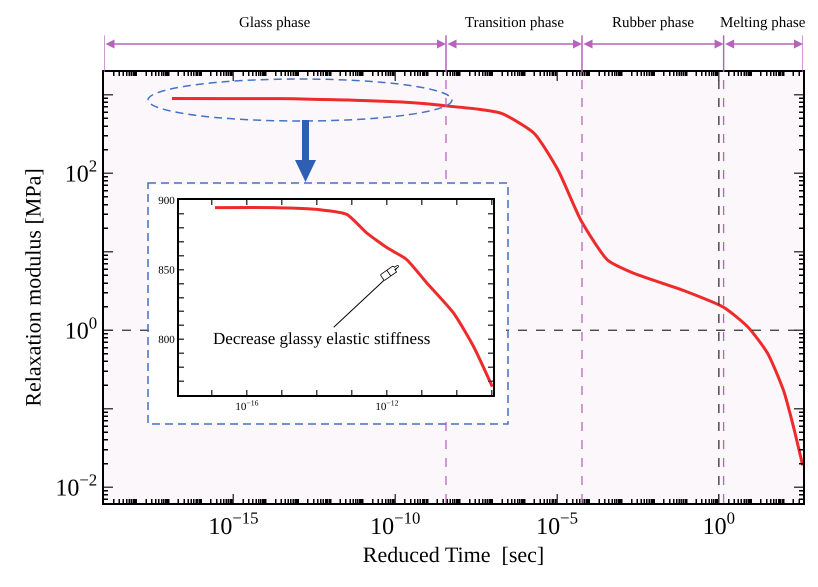 The height and width of the screenshot is (587, 818). I want to click on y-tick-label: 10$^{2}$, so click(81, 172).